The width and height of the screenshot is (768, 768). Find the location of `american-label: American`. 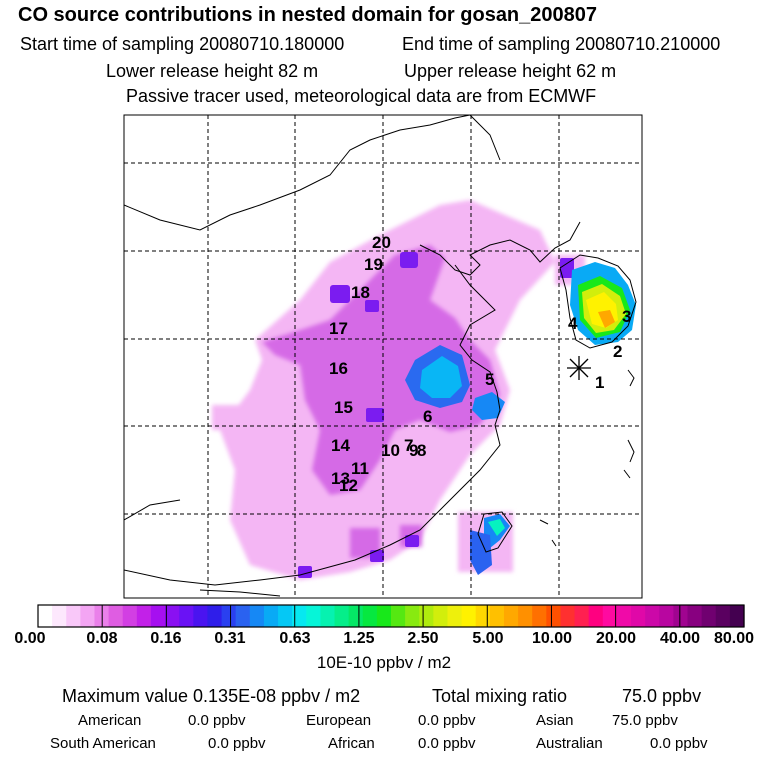

american-label: American is located at coordinates (110, 720).